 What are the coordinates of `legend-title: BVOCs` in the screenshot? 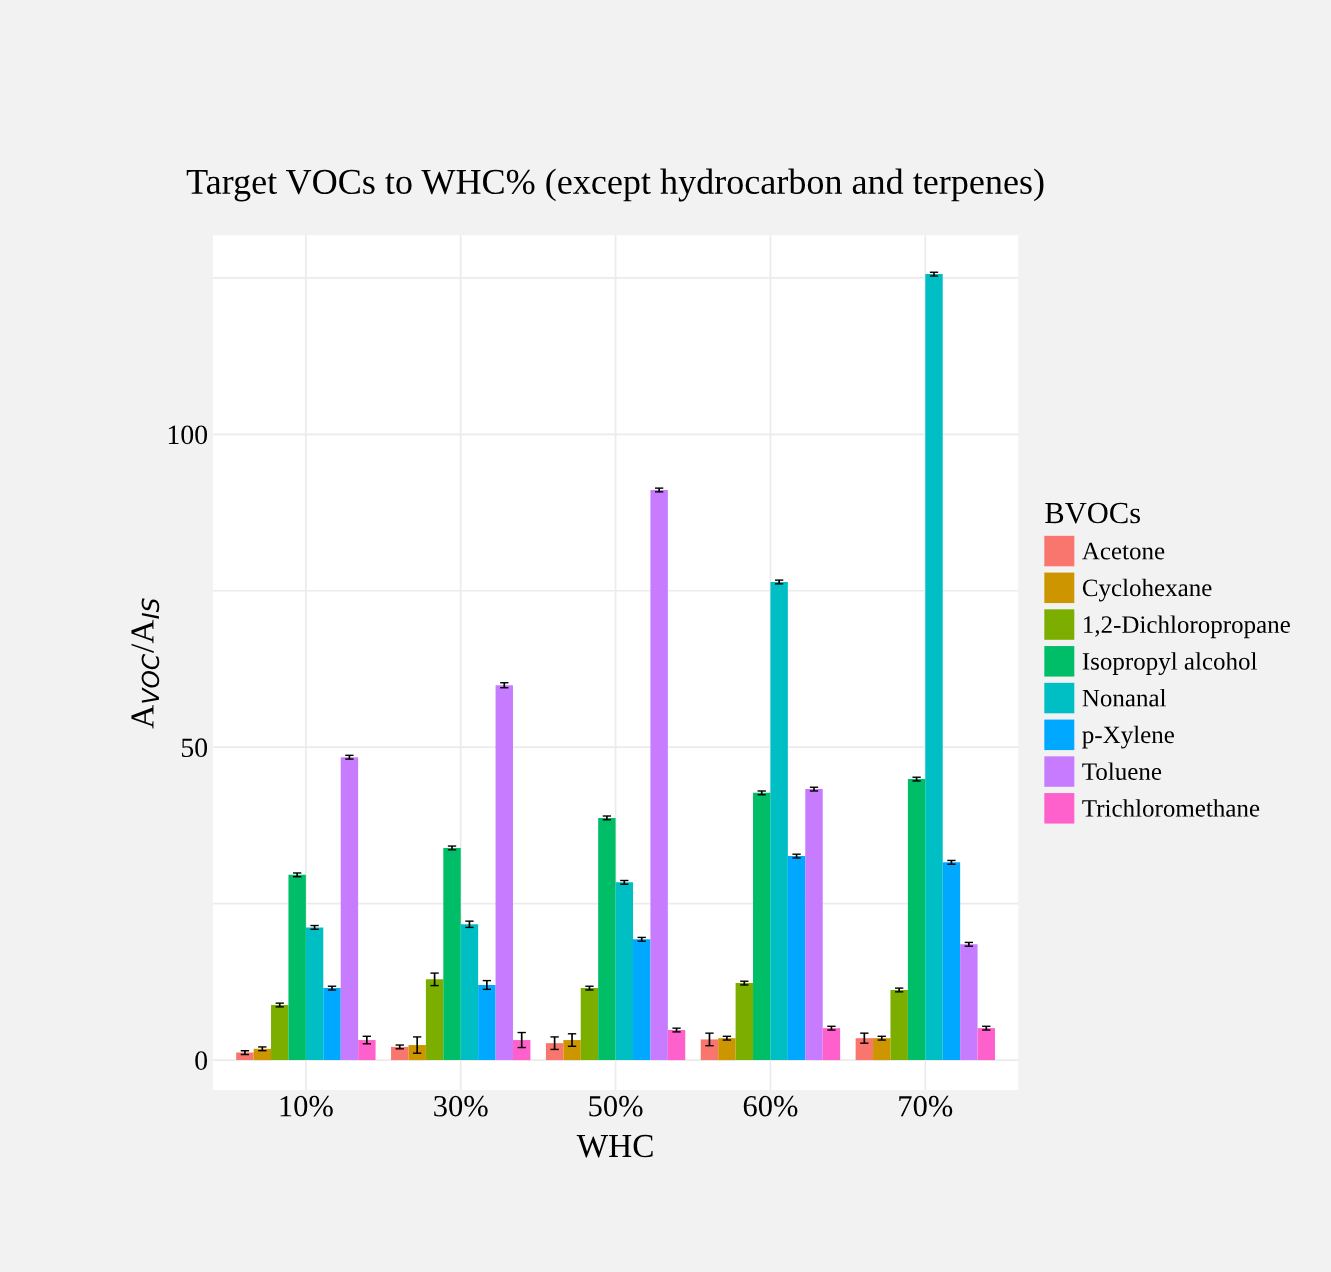 It's located at (1092, 513).